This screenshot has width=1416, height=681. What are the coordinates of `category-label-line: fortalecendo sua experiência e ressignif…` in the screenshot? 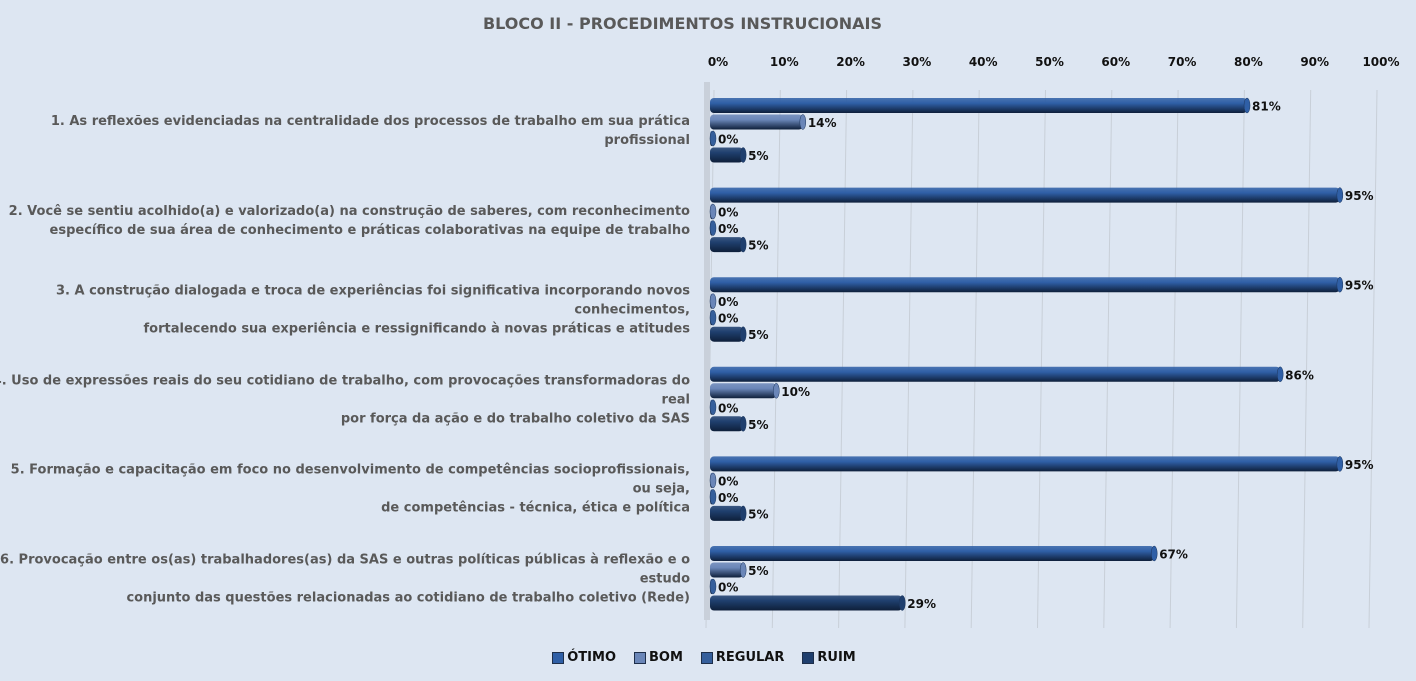 It's located at (416, 329).